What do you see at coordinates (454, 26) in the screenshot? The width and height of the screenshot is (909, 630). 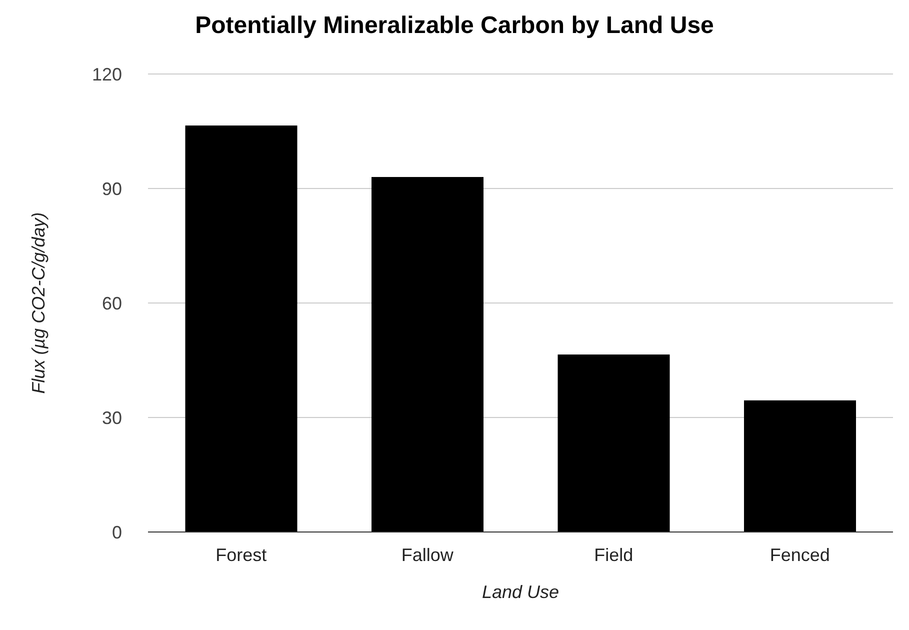 I see `chart-title: Potentially Mineralizable Carbon by Land Use` at bounding box center [454, 26].